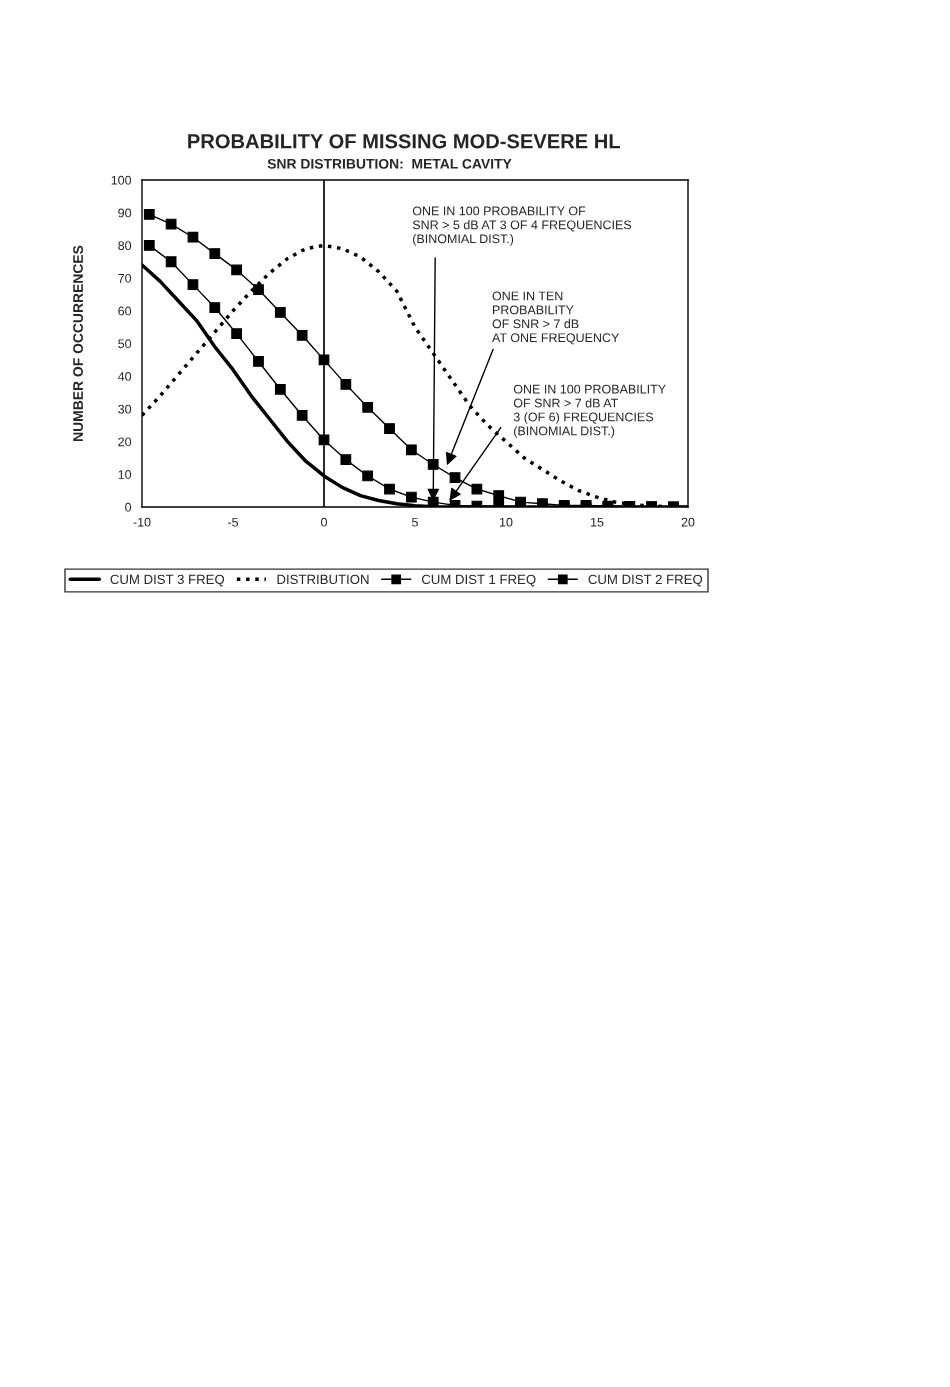 The height and width of the screenshot is (1387, 950). What do you see at coordinates (125, 246) in the screenshot?
I see `y-tick-label: 80` at bounding box center [125, 246].